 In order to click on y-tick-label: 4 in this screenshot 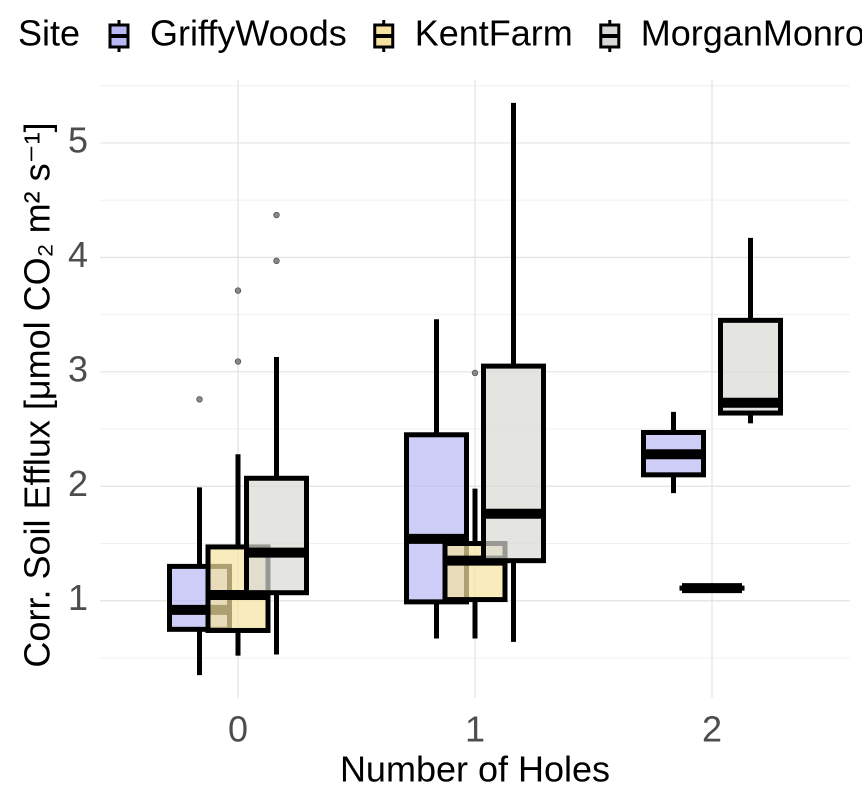, I will do `click(78, 254)`.